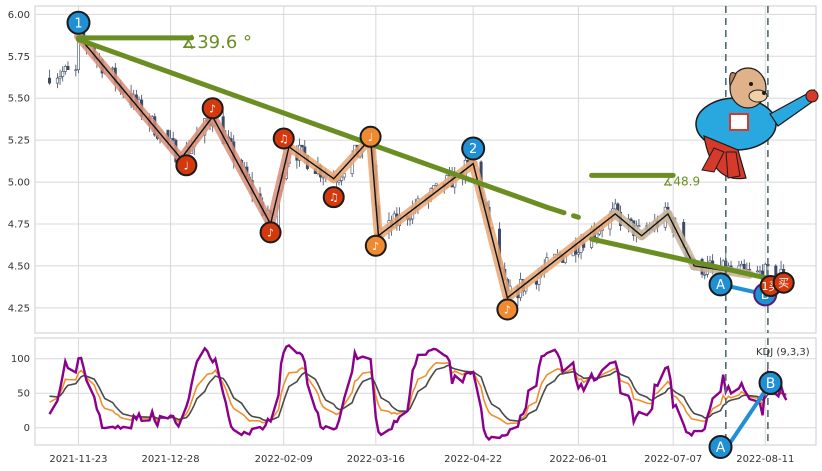 This screenshot has width=822, height=471. I want to click on price-y-tick-label: 5.00, so click(19, 183).